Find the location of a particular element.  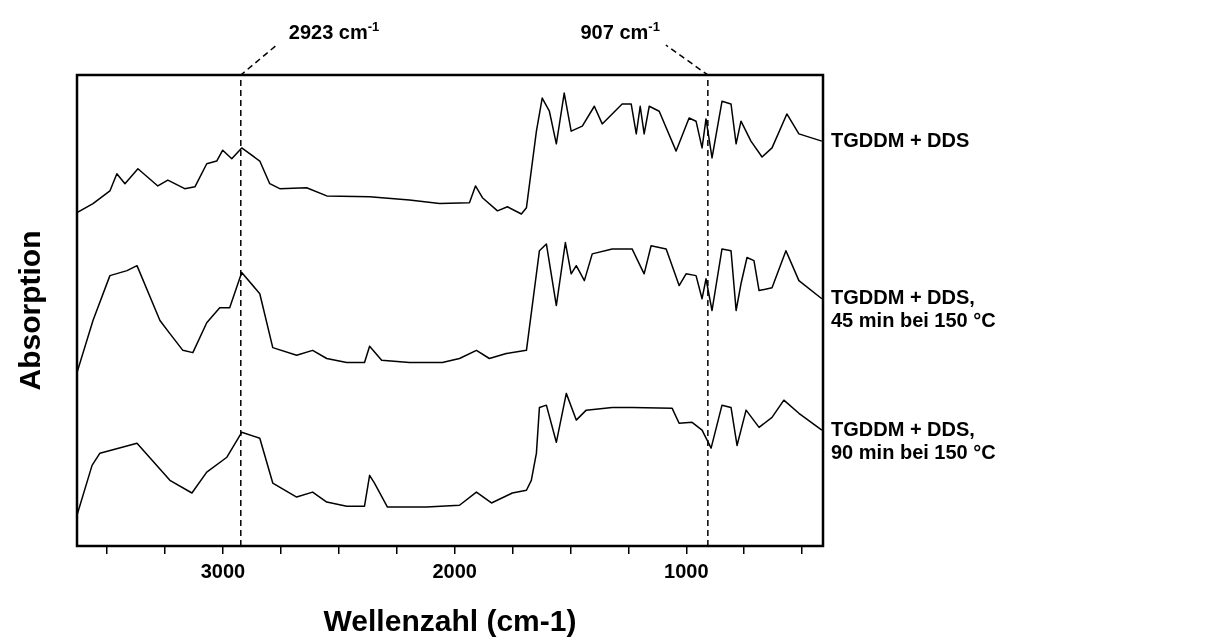

x-tick-label: 3000 is located at coordinates (223, 570).